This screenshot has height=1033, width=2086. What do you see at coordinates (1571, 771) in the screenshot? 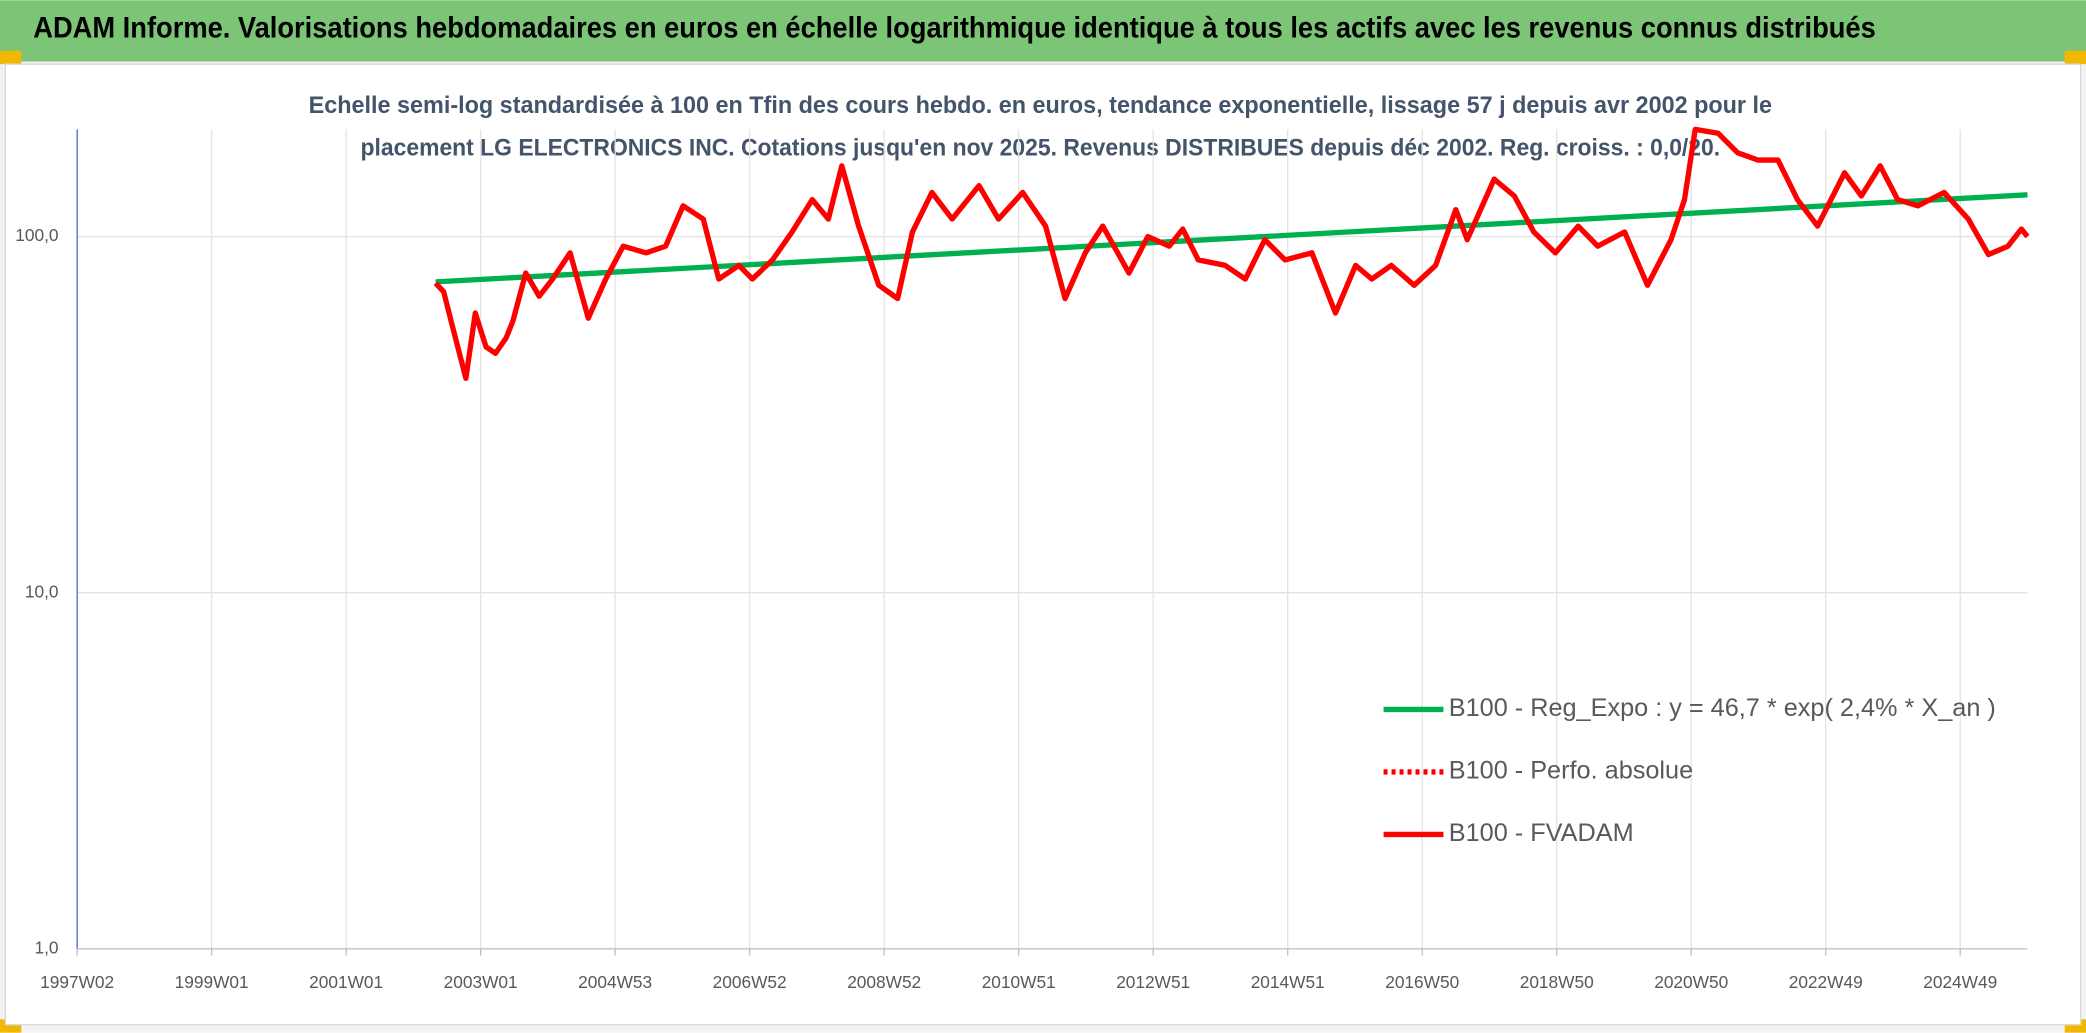
I see `legend-label: B100 - Perfo. absolue` at bounding box center [1571, 771].